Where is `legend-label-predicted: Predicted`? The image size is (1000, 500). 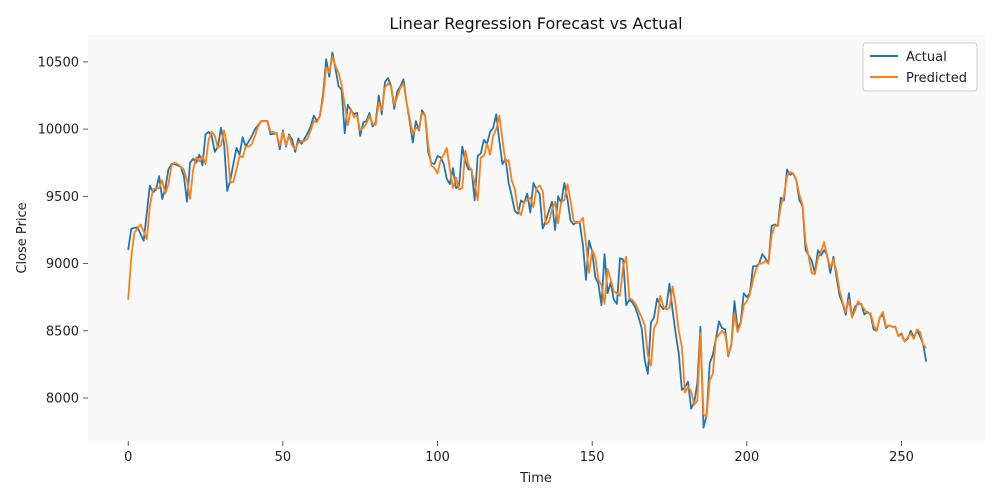 legend-label-predicted: Predicted is located at coordinates (936, 78).